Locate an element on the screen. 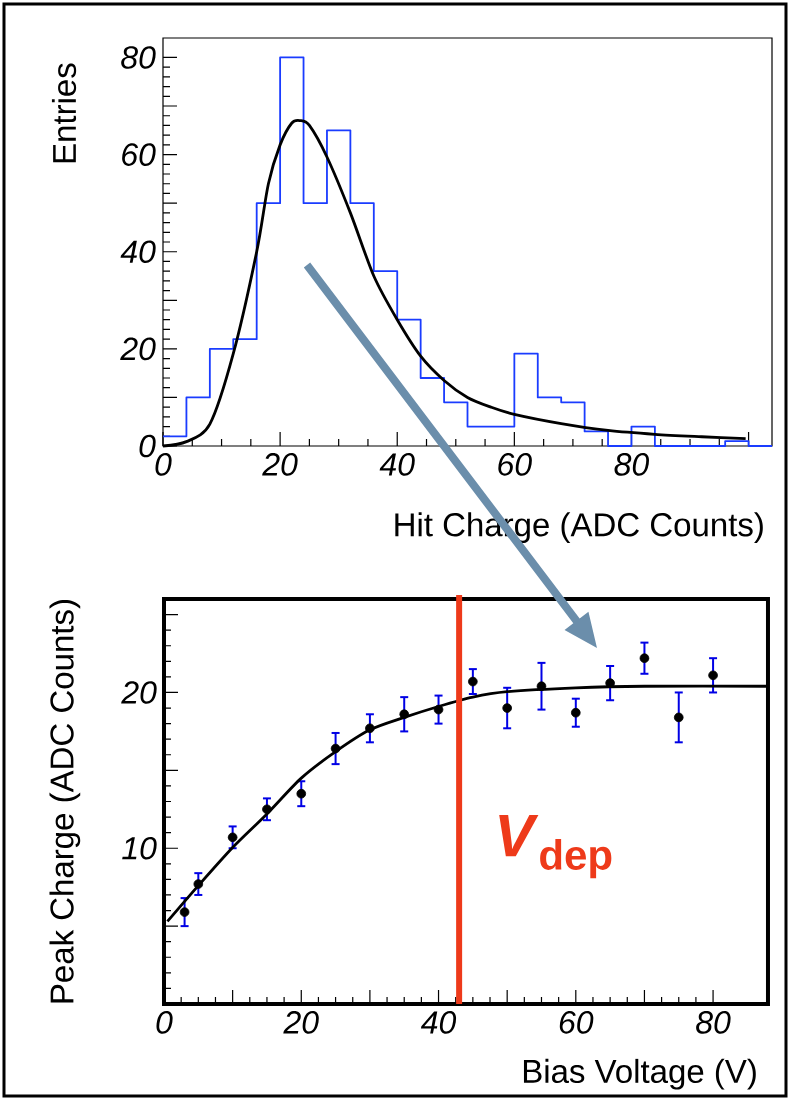 The image size is (790, 1100). y-axis-title: Entries is located at coordinates (64, 113).